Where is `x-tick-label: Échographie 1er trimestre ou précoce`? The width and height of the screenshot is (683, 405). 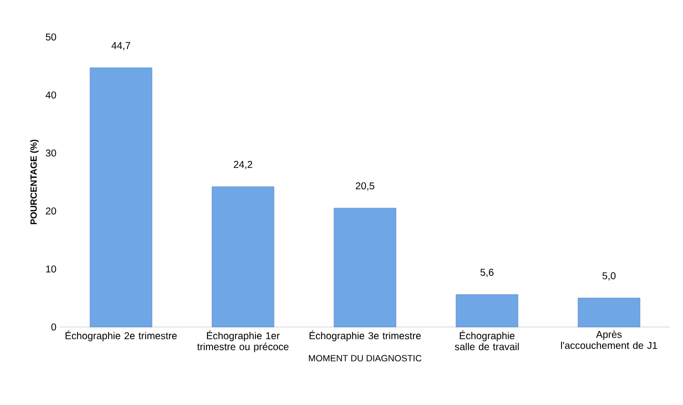 x-tick-label: Échographie 1er trimestre ou précoce is located at coordinates (242, 341).